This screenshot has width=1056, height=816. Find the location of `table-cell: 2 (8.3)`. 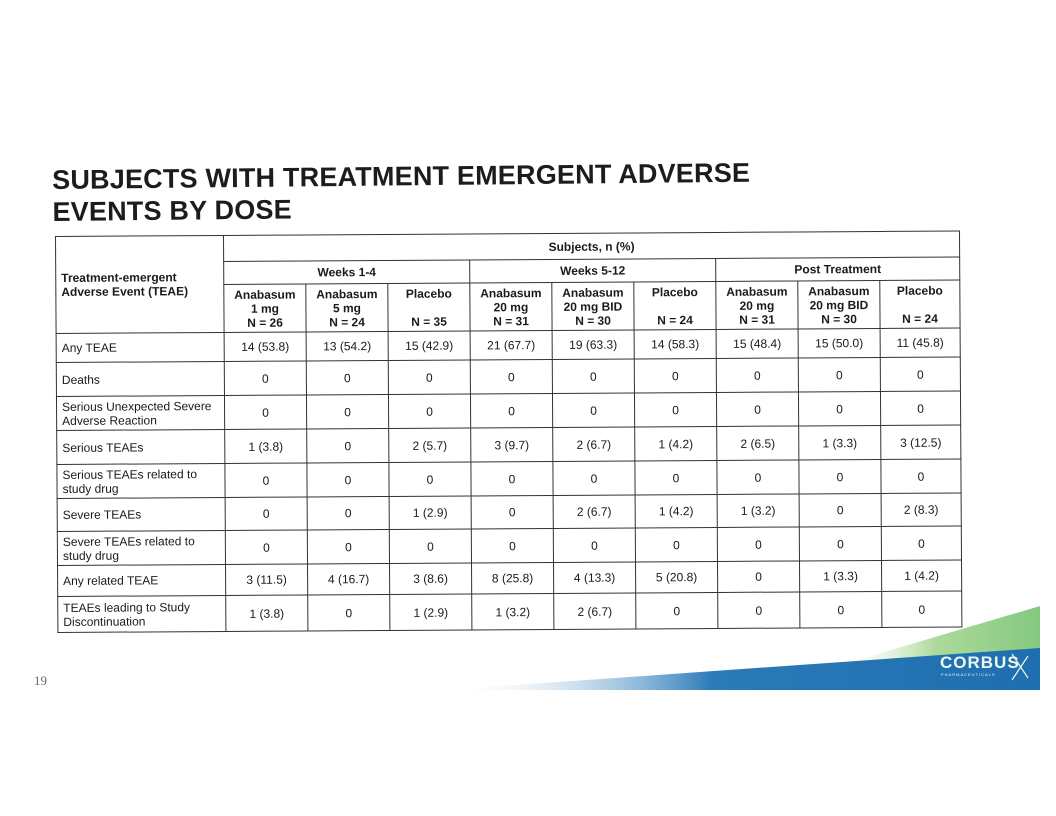

table-cell: 2 (8.3) is located at coordinates (921, 509).